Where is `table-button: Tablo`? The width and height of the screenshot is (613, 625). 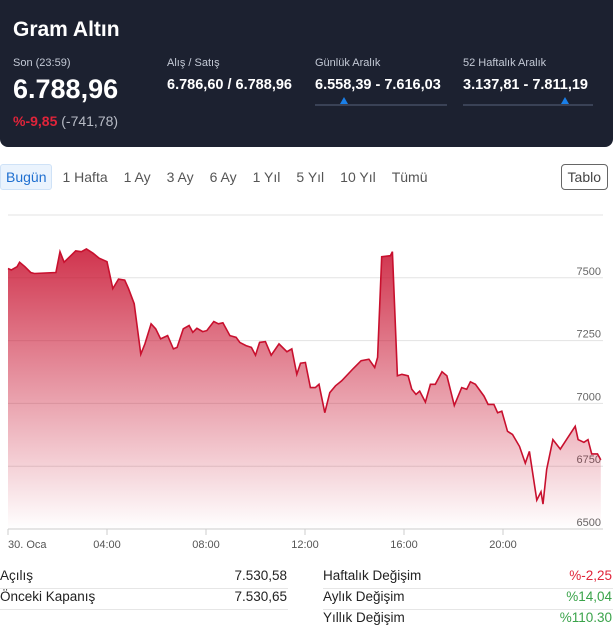 table-button: Tablo is located at coordinates (584, 177).